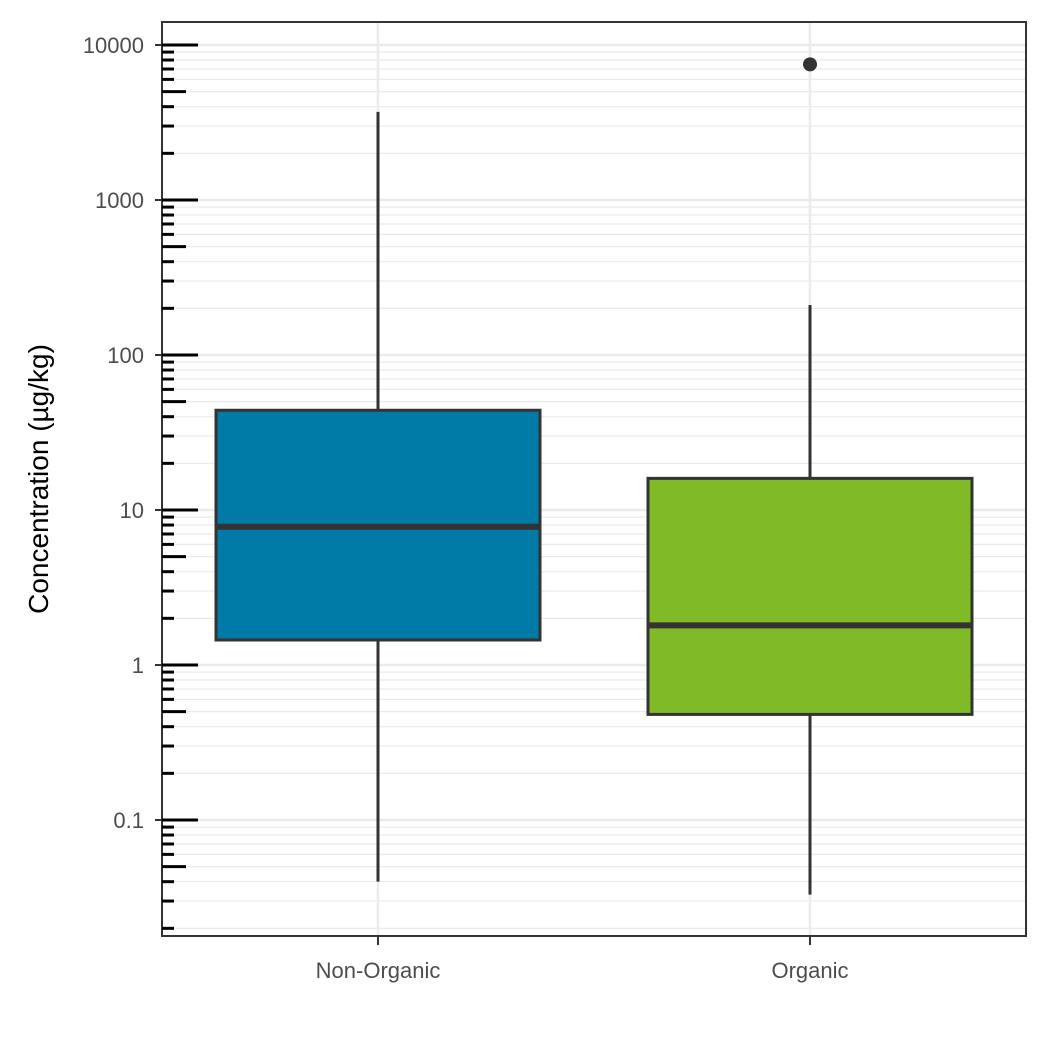  What do you see at coordinates (132, 510) in the screenshot?
I see `y-tick-label: 10` at bounding box center [132, 510].